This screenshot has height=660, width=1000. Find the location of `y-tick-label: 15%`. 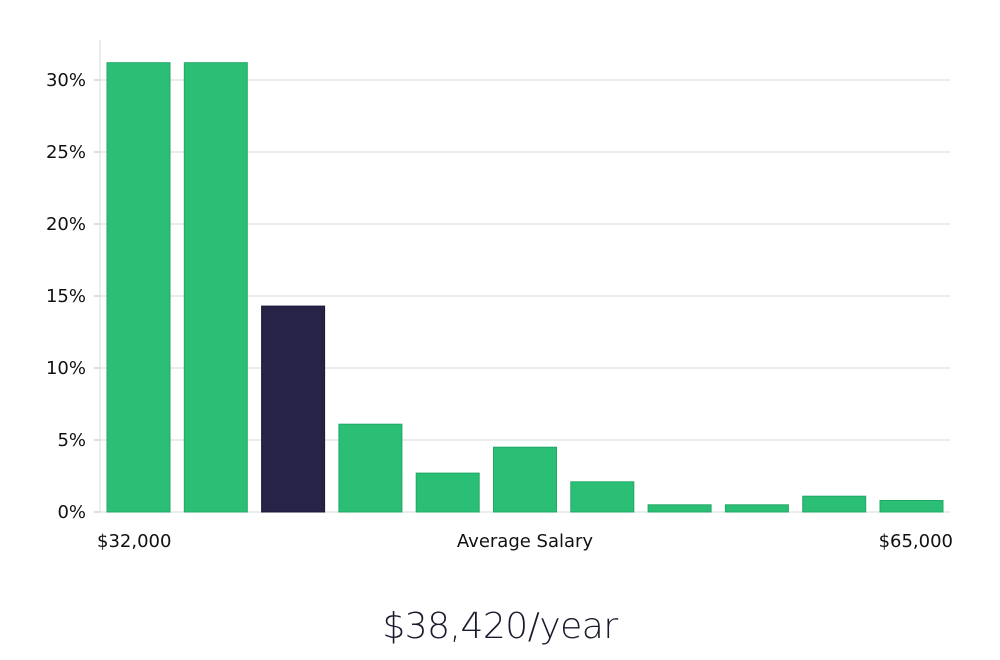

y-tick-label: 15% is located at coordinates (66, 296).